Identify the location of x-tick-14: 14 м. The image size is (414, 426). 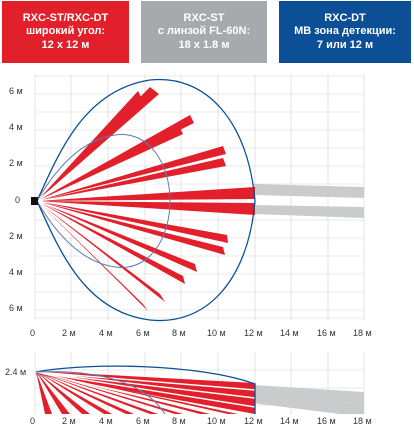
(289, 333).